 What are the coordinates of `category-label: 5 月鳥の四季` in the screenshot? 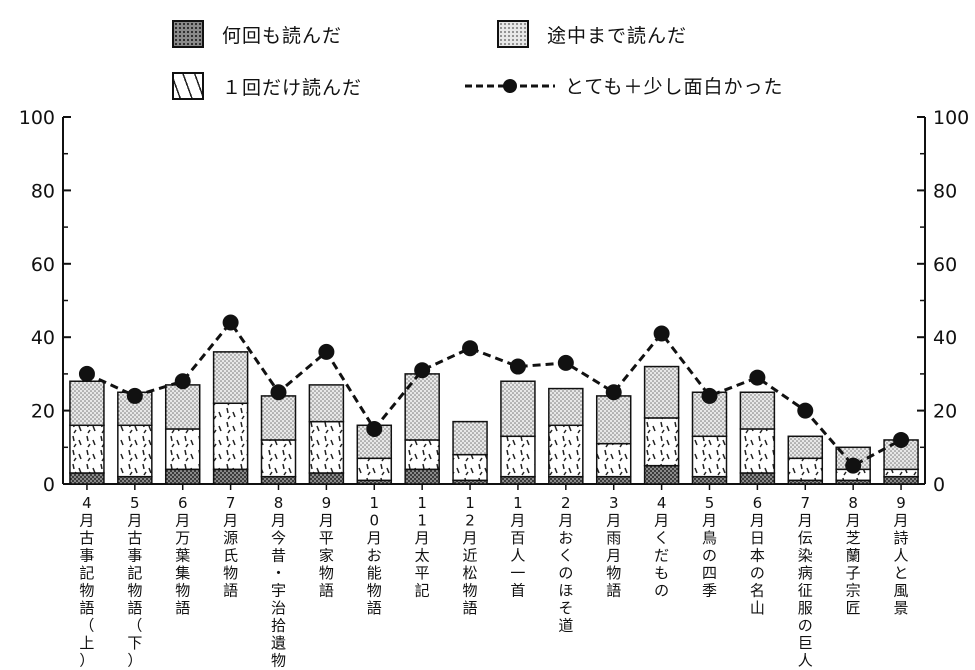 It's located at (709, 547).